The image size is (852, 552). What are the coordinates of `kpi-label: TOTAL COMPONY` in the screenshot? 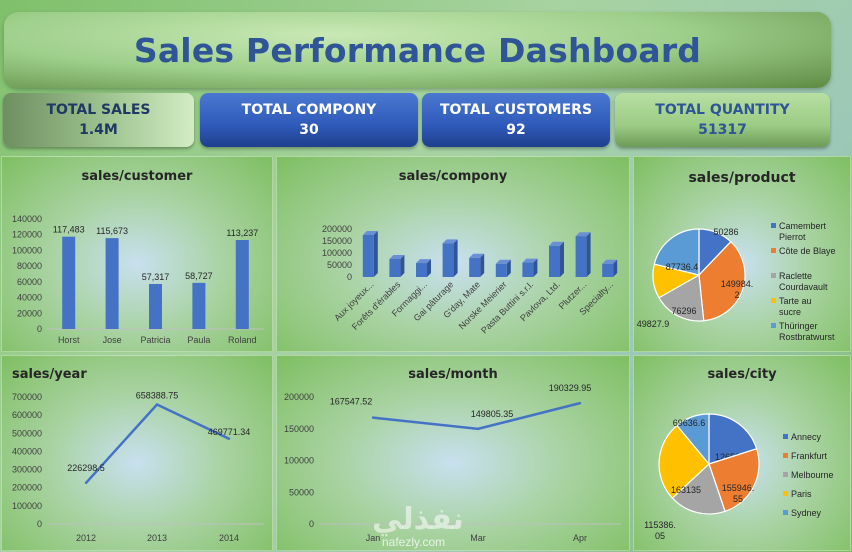 It's located at (309, 110).